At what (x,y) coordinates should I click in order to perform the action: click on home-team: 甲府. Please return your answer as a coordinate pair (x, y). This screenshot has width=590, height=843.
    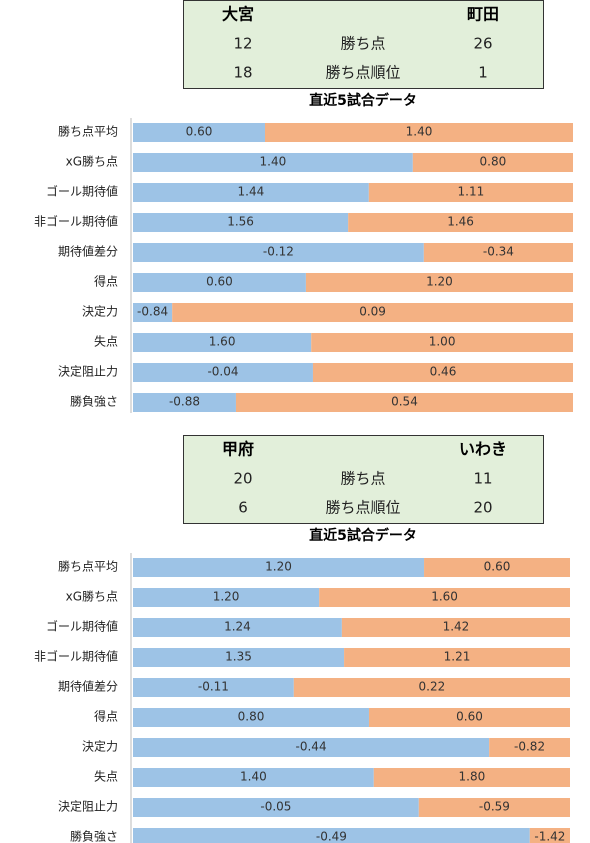
    Looking at the image, I should click on (238, 449).